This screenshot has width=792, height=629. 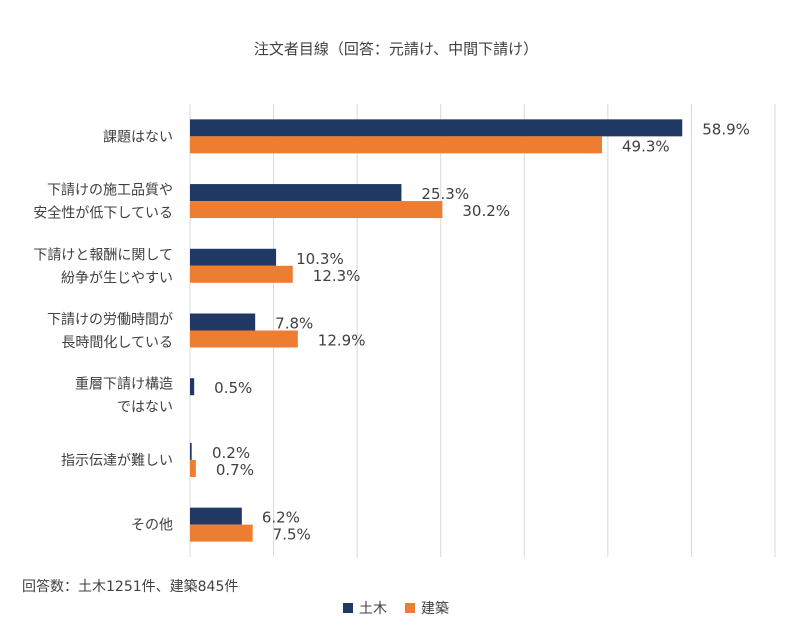 I want to click on legend: 土木 建築, so click(x=396, y=608).